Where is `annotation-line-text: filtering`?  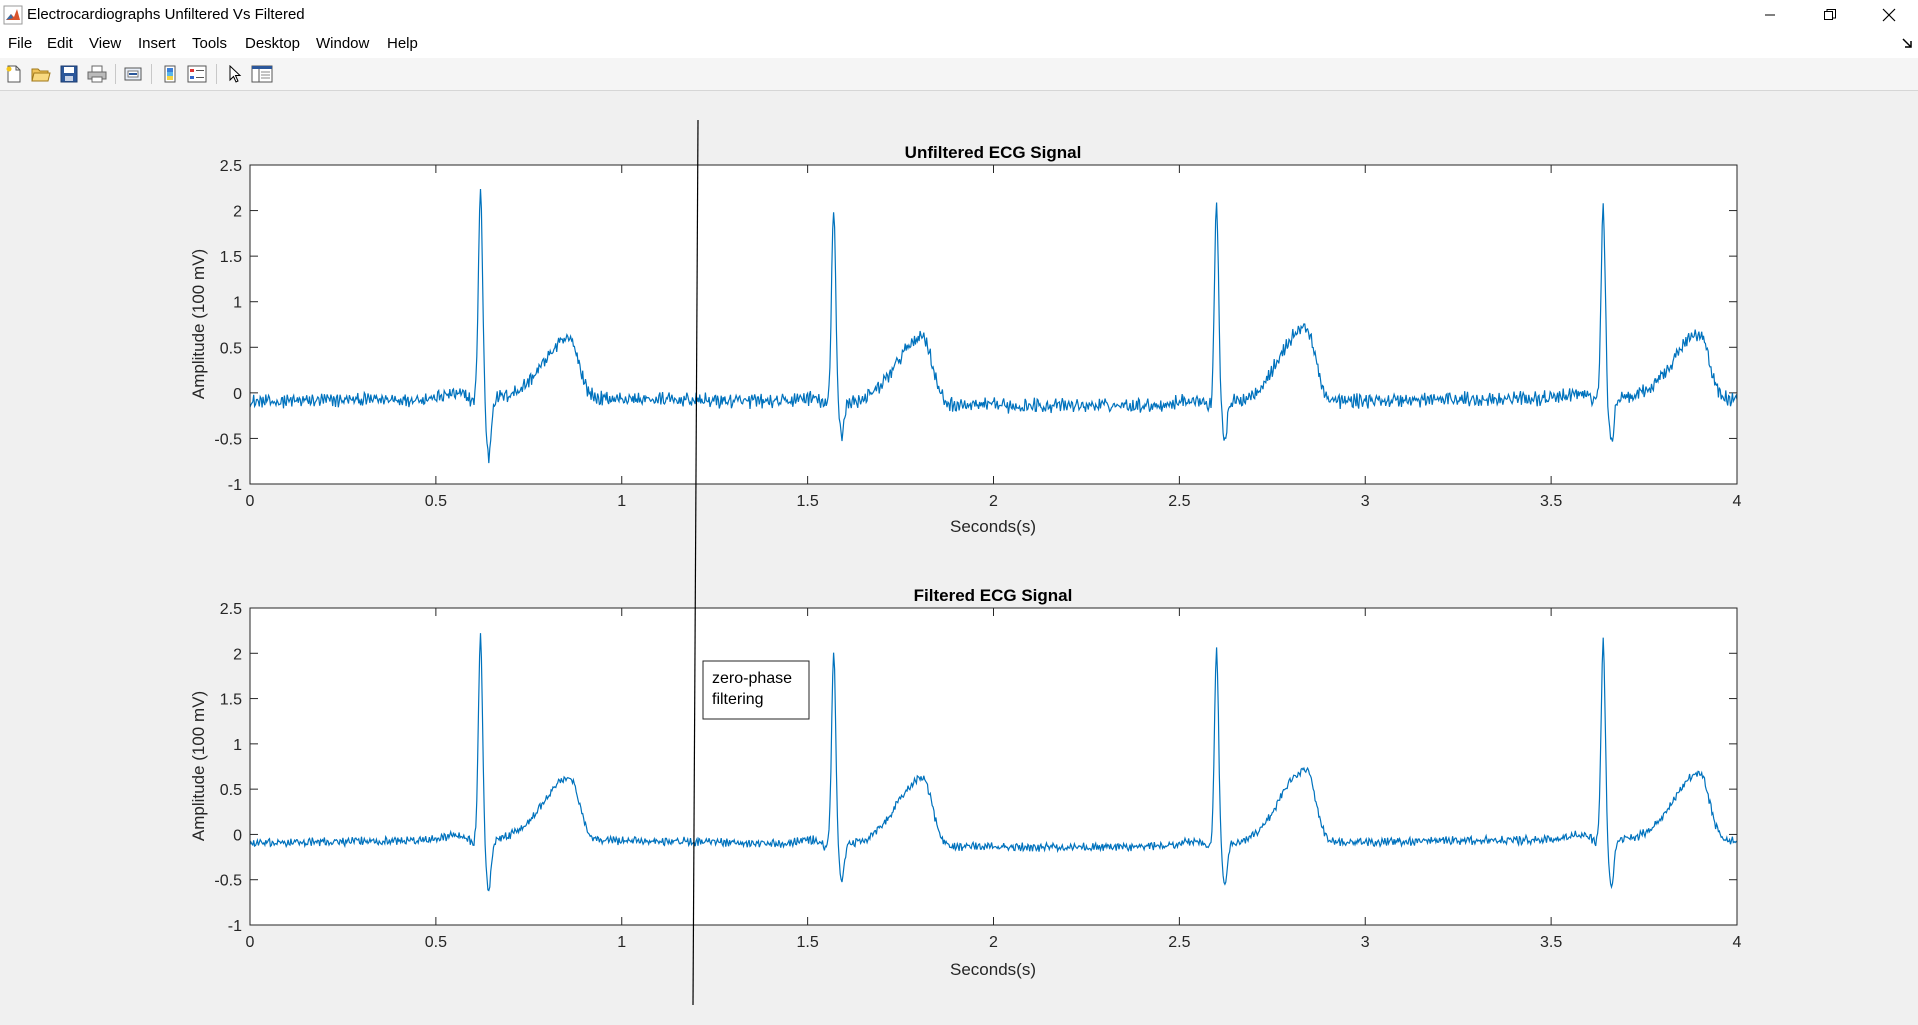 annotation-line-text: filtering is located at coordinates (738, 699).